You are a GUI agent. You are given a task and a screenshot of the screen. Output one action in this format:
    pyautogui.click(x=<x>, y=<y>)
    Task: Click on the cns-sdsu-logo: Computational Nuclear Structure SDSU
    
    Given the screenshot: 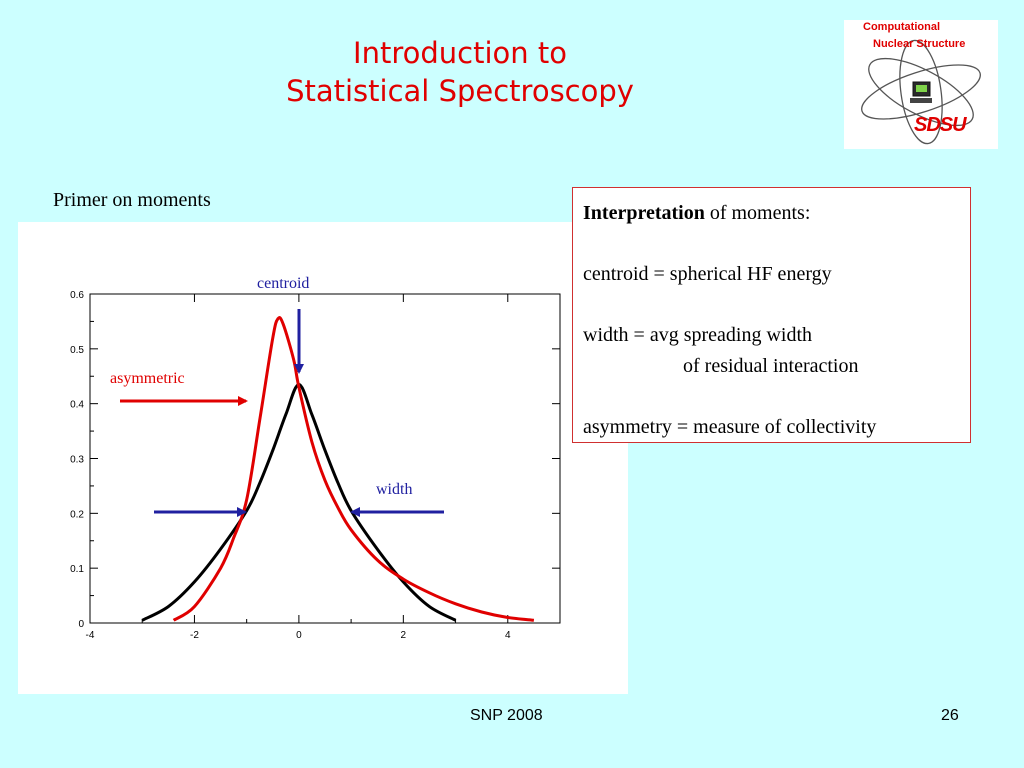 What is the action you would take?
    pyautogui.click(x=921, y=84)
    